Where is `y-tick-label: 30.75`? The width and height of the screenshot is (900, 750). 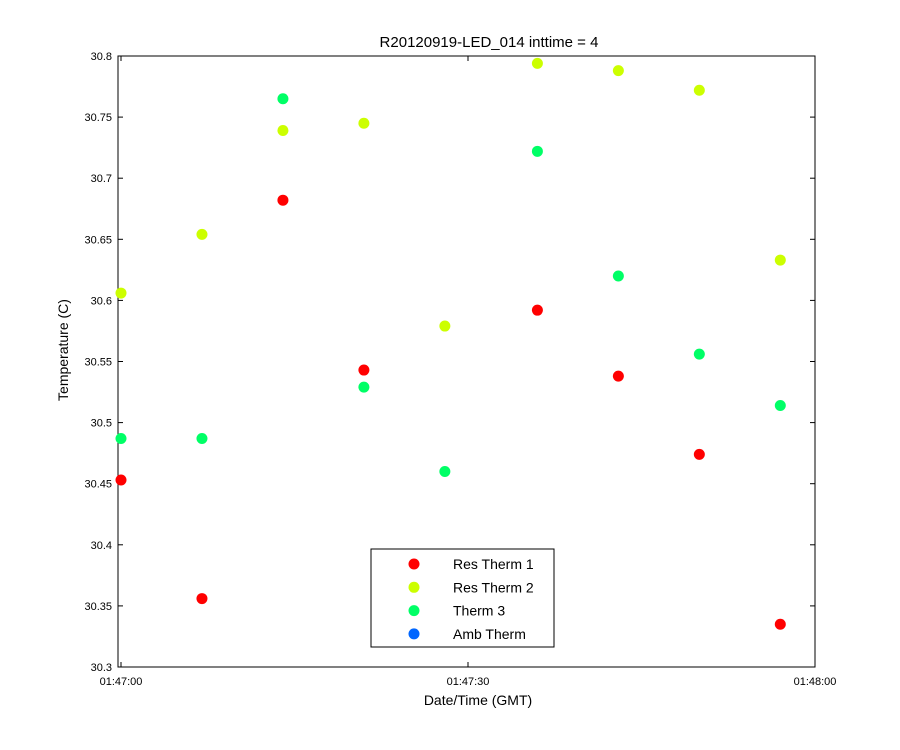 y-tick-label: 30.75 is located at coordinates (98, 118).